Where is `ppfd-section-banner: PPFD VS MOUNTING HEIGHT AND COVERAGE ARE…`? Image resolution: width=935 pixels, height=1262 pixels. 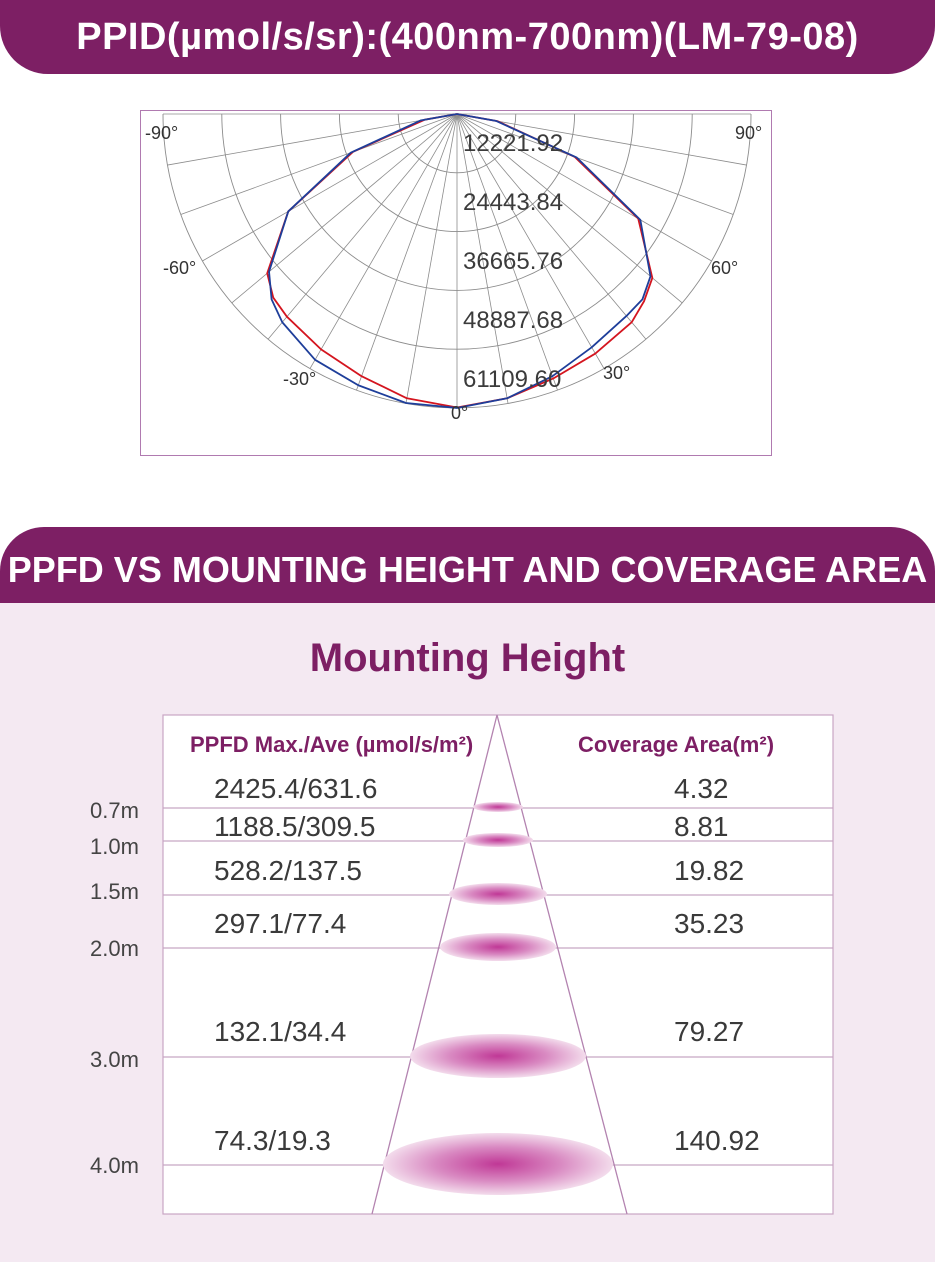
ppfd-section-banner: PPFD VS MOUNTING HEIGHT AND COVERAGE ARE… is located at coordinates (467, 565).